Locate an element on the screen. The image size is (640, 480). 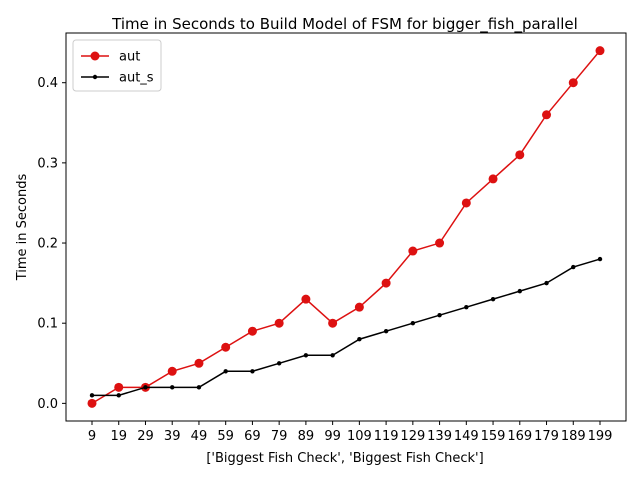
x-tick-label: 29 is located at coordinates (145, 436).